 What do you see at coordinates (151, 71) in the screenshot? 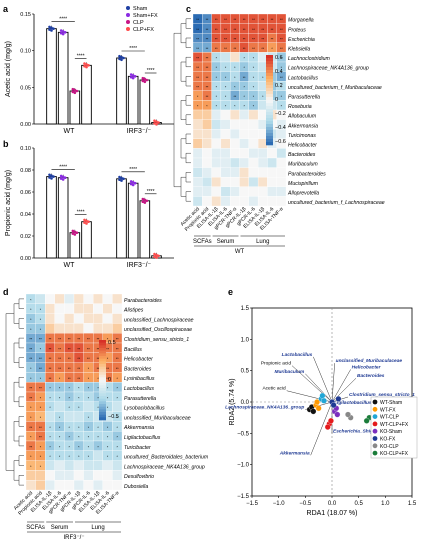
I see `sig-label: ****` at bounding box center [151, 71].